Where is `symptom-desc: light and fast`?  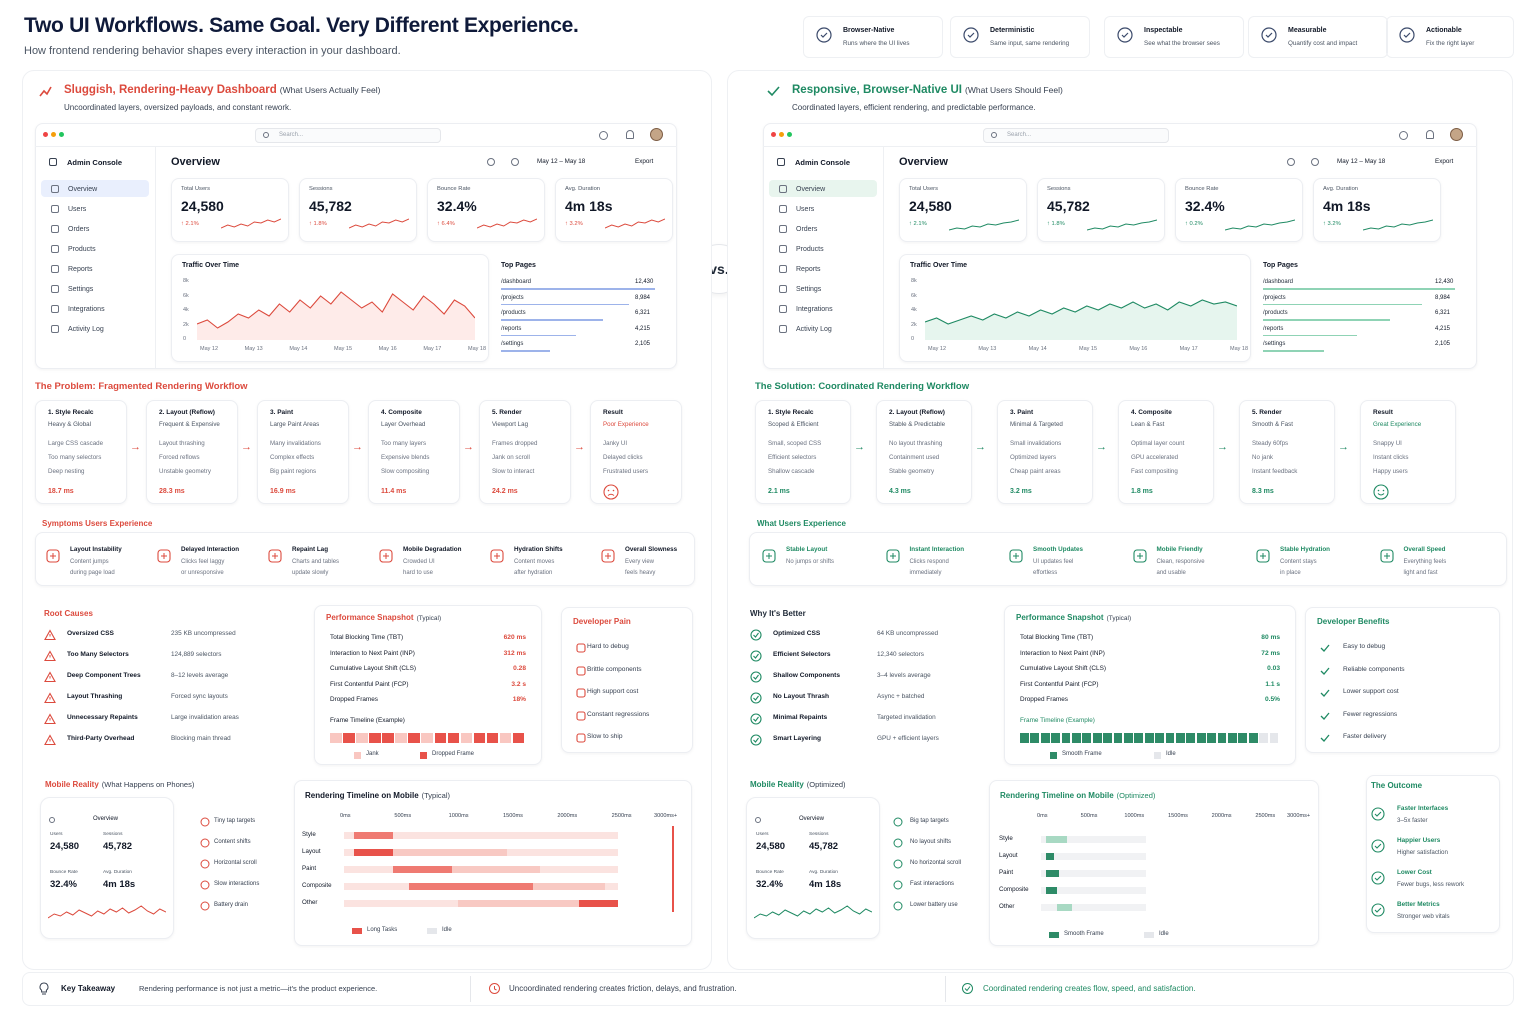
symptom-desc: light and fast is located at coordinates (1420, 573).